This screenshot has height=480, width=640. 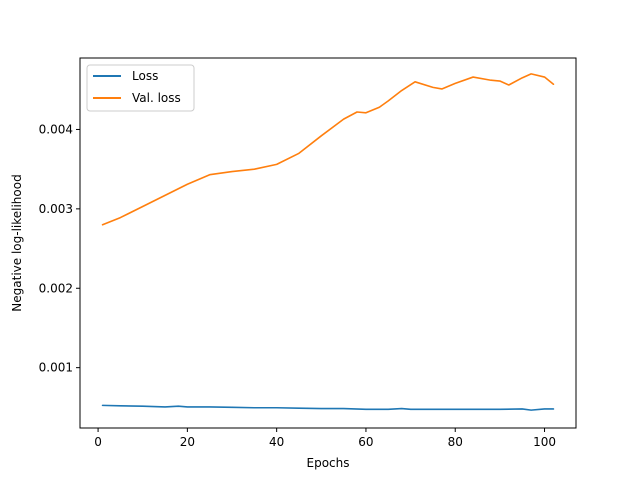 What do you see at coordinates (156, 98) in the screenshot?
I see `legend-label-val-loss: Val. loss` at bounding box center [156, 98].